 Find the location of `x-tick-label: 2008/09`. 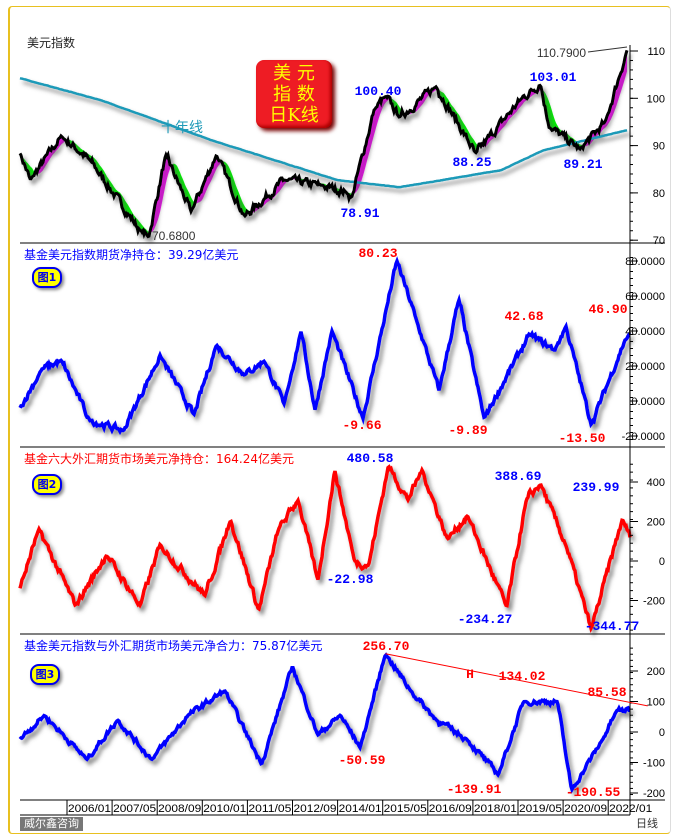

x-tick-label: 2008/09 is located at coordinates (179, 809).